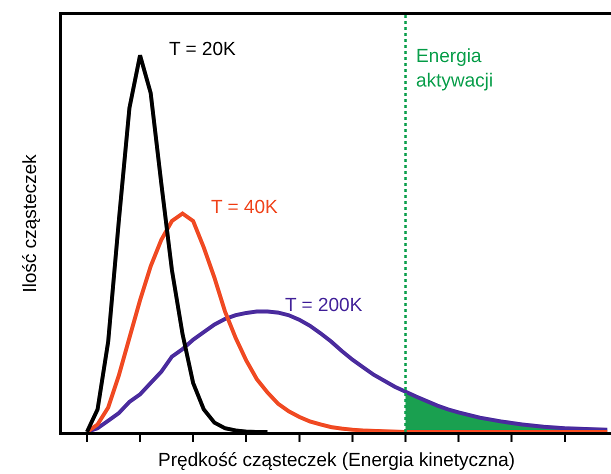 Image resolution: width=611 pixels, height=474 pixels. Describe the element at coordinates (324, 305) in the screenshot. I see `series-label: T = 200K` at that location.